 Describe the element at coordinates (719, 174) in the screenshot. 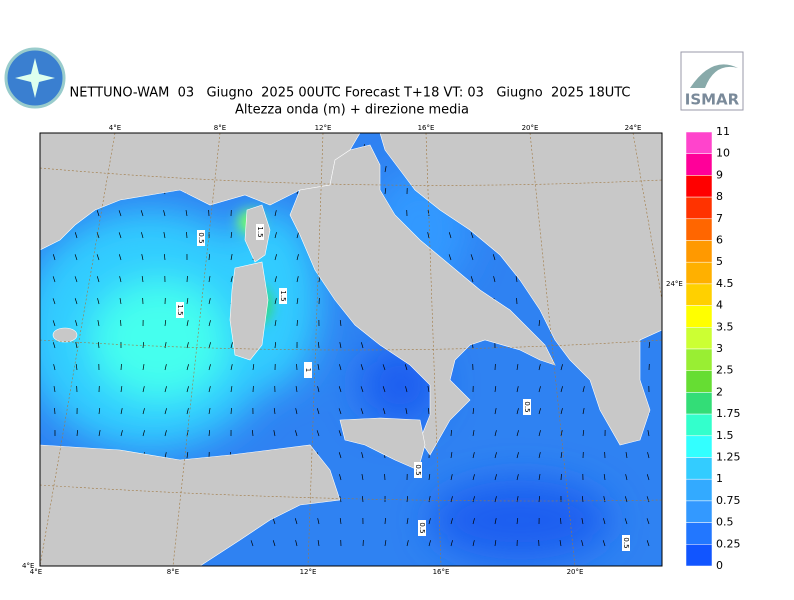

I see `colorbar-label: 9` at that location.